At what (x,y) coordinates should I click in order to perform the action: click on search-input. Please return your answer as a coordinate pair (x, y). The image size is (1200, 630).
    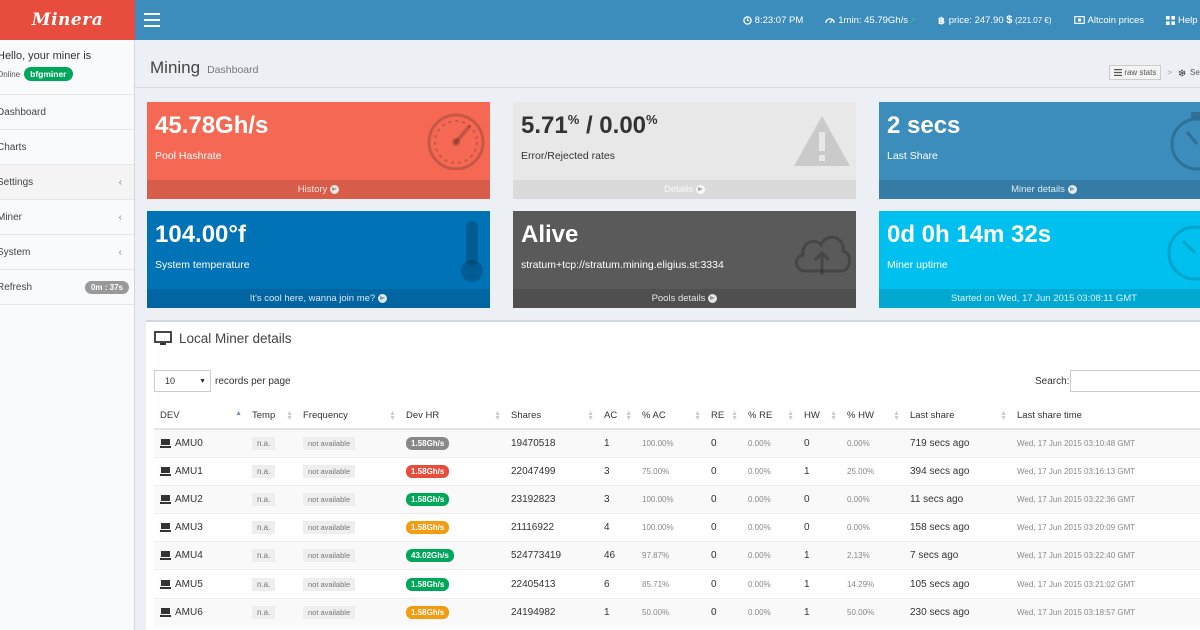
    Looking at the image, I should click on (1135, 381).